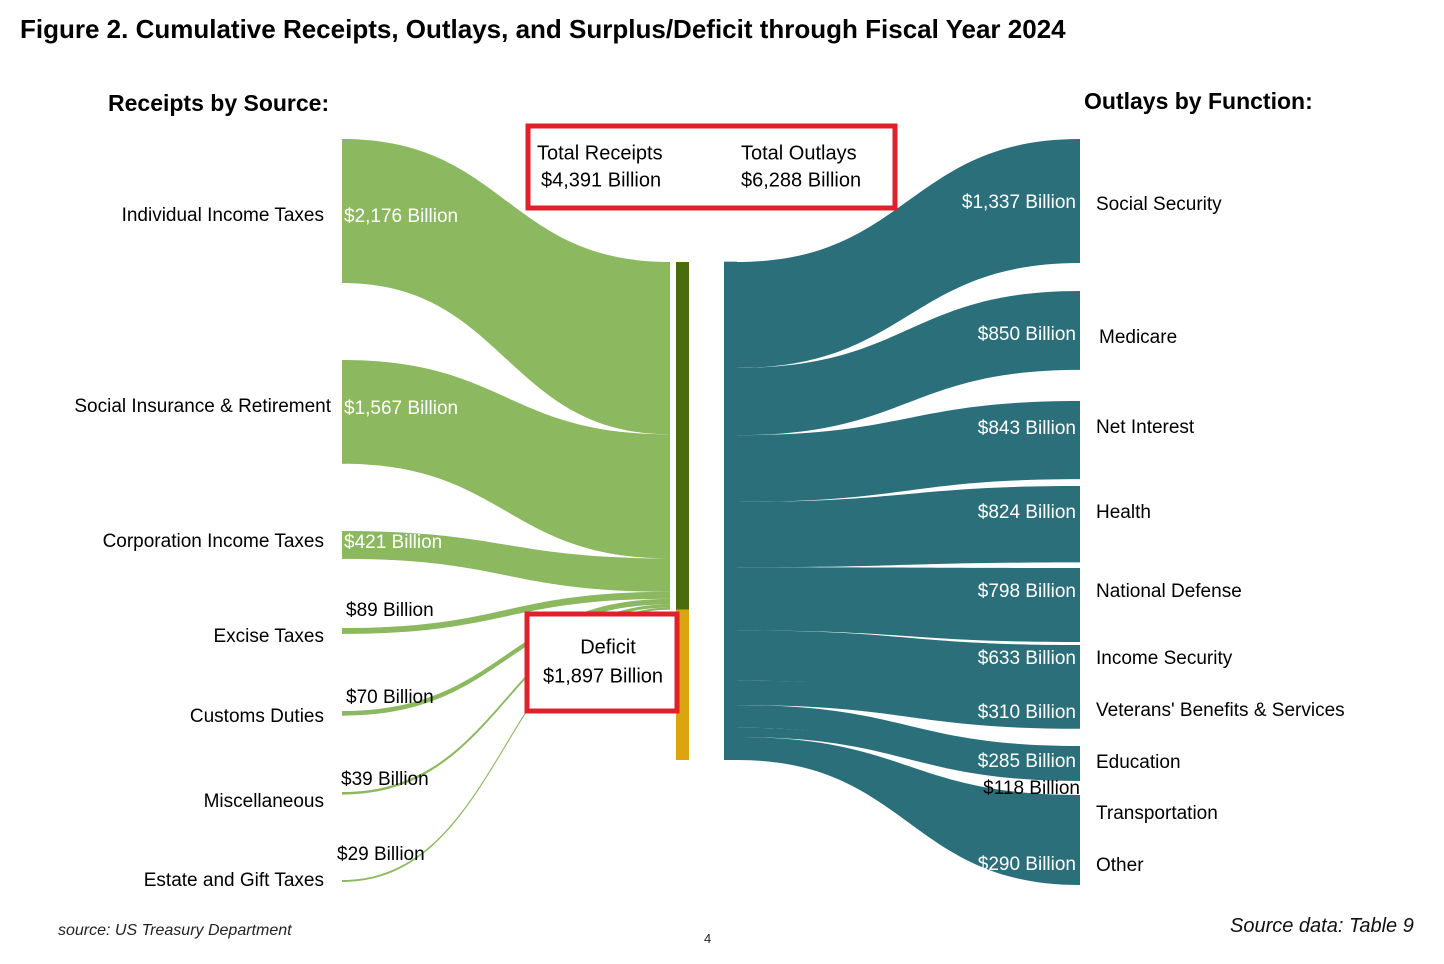 This screenshot has width=1444, height=964. What do you see at coordinates (908, 754) in the screenshot?
I see `outlay-flow-transportation` at bounding box center [908, 754].